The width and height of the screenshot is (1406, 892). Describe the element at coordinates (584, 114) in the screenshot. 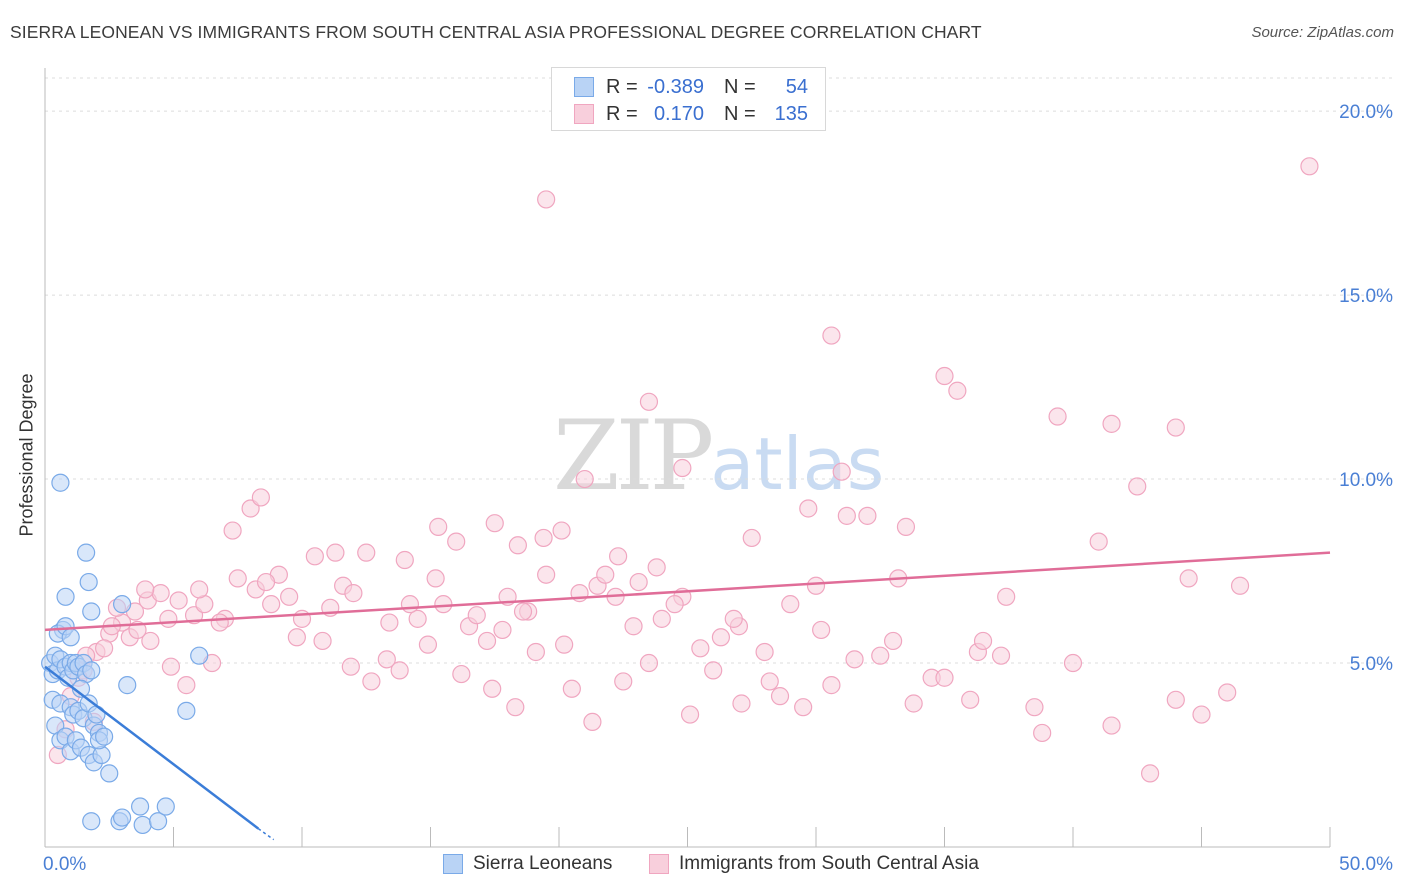

I see `legend-swatch-pink` at that location.